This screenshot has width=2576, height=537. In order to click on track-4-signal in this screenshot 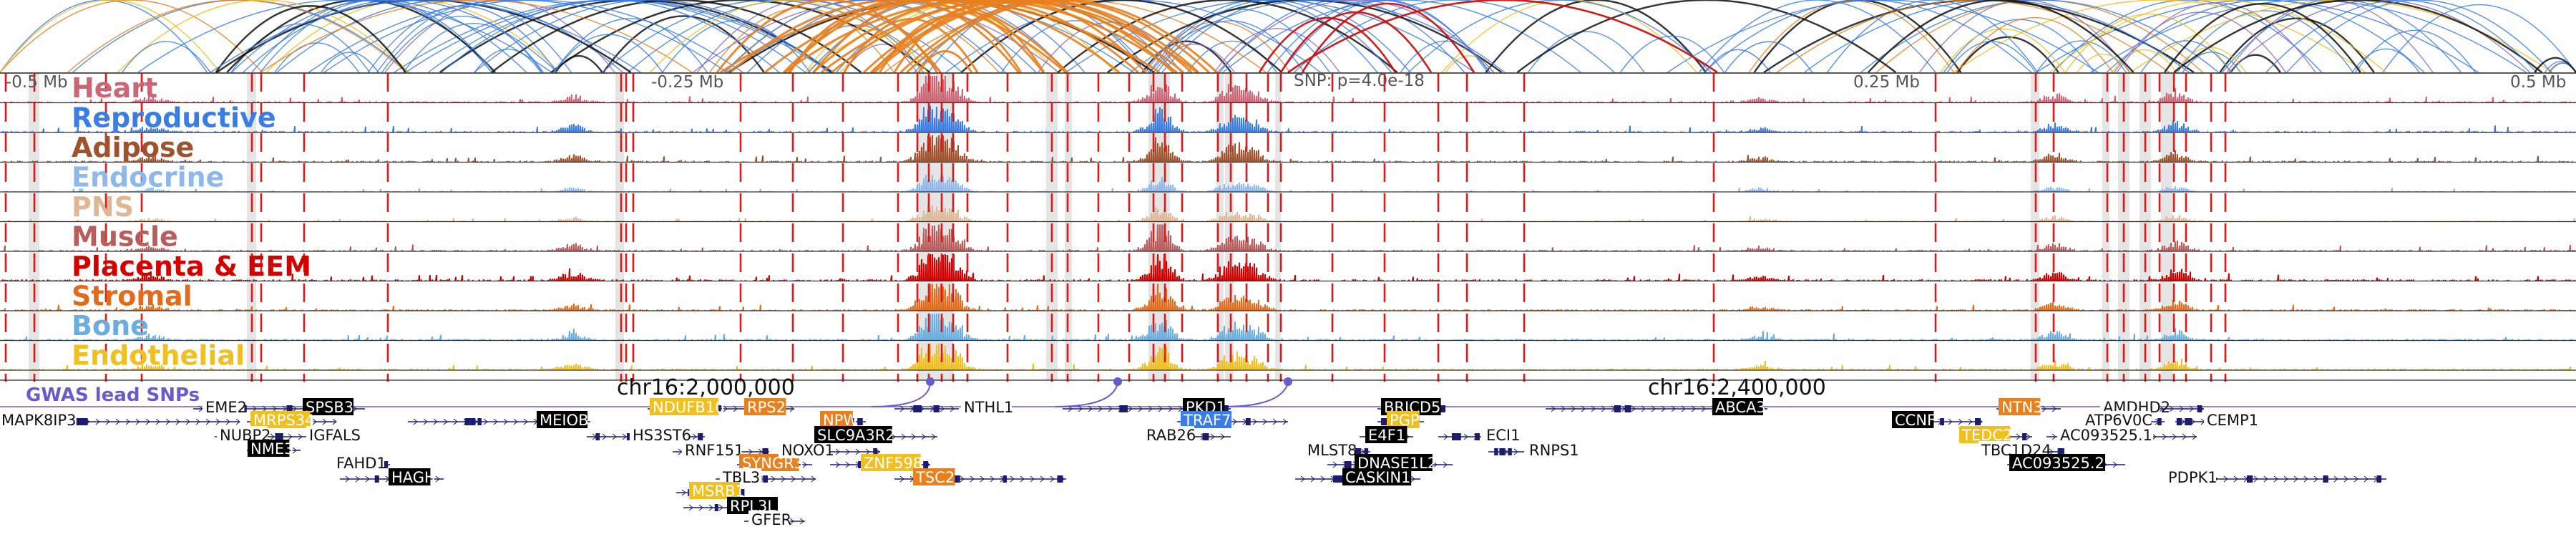, I will do `click(1288, 213)`.